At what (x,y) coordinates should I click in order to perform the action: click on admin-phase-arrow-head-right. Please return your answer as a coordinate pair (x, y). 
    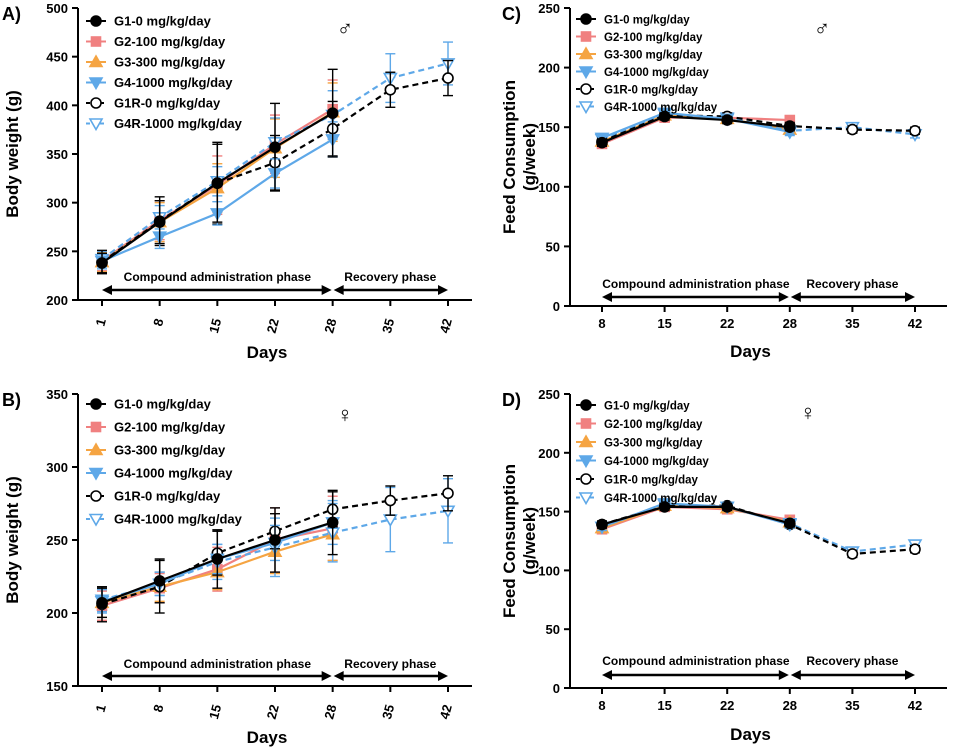
    Looking at the image, I should click on (783, 675).